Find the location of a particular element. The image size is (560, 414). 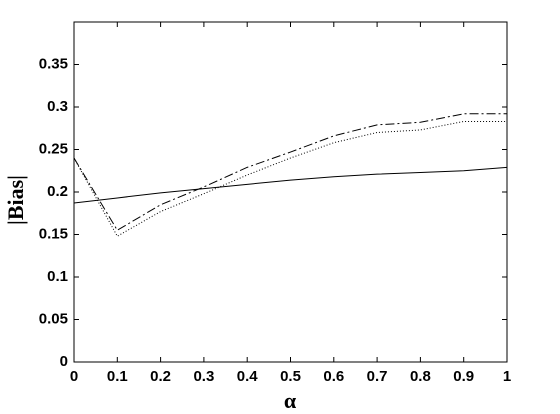

x-tick-label: 0.8 is located at coordinates (420, 376).